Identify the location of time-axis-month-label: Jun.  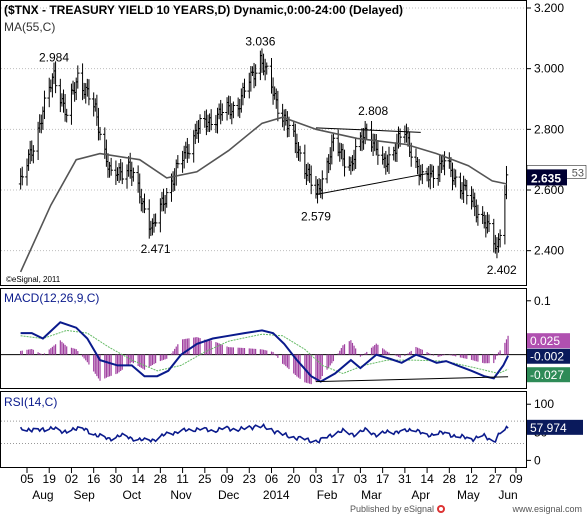
(507, 495).